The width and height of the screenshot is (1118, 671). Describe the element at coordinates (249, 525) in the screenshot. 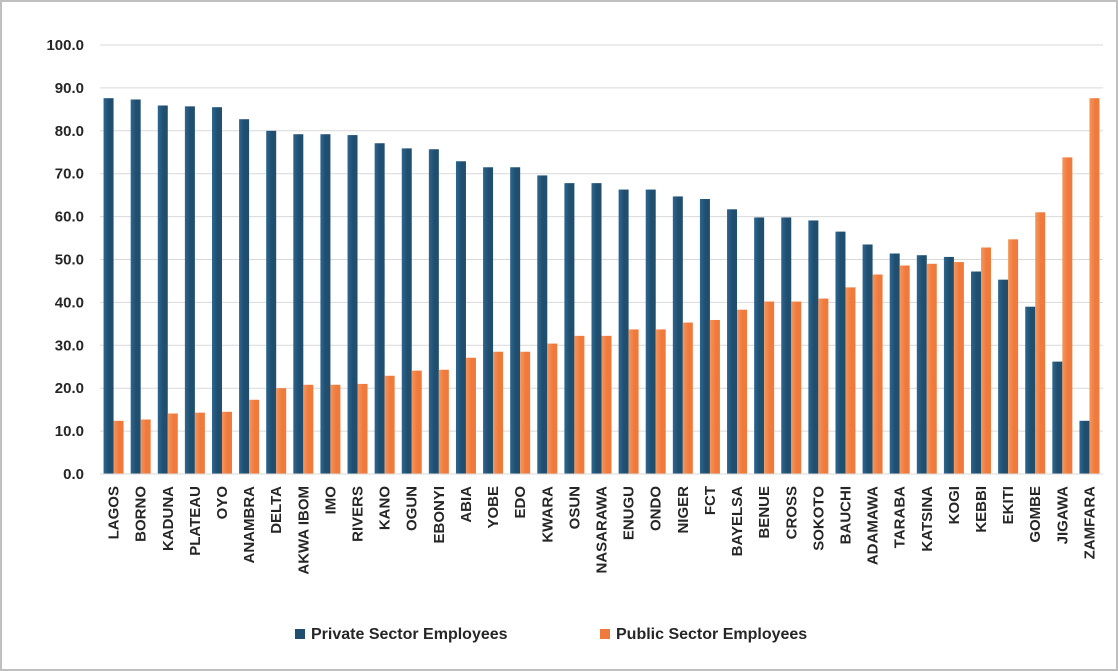

I see `x-category-label: ANAMBRA` at that location.